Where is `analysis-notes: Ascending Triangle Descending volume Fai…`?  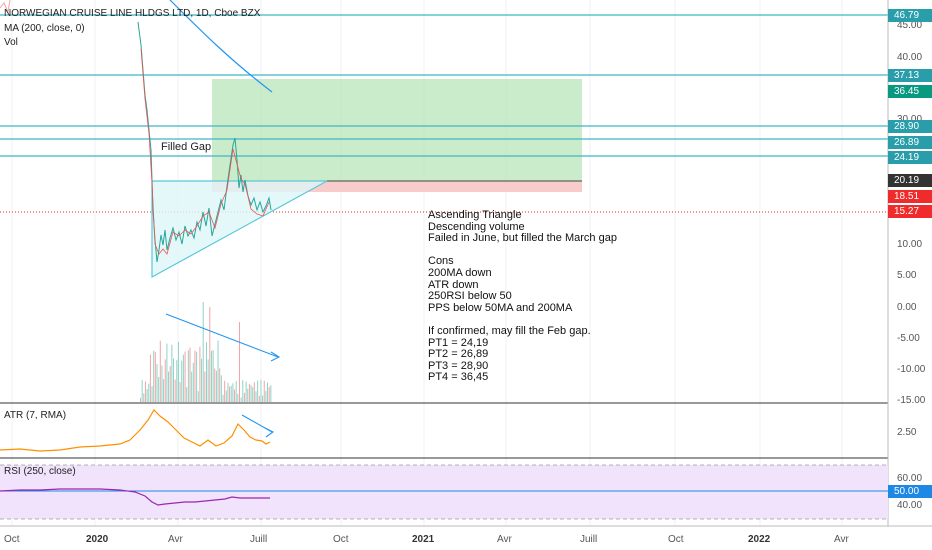
analysis-notes: Ascending Triangle Descending volume Fai… is located at coordinates (522, 296).